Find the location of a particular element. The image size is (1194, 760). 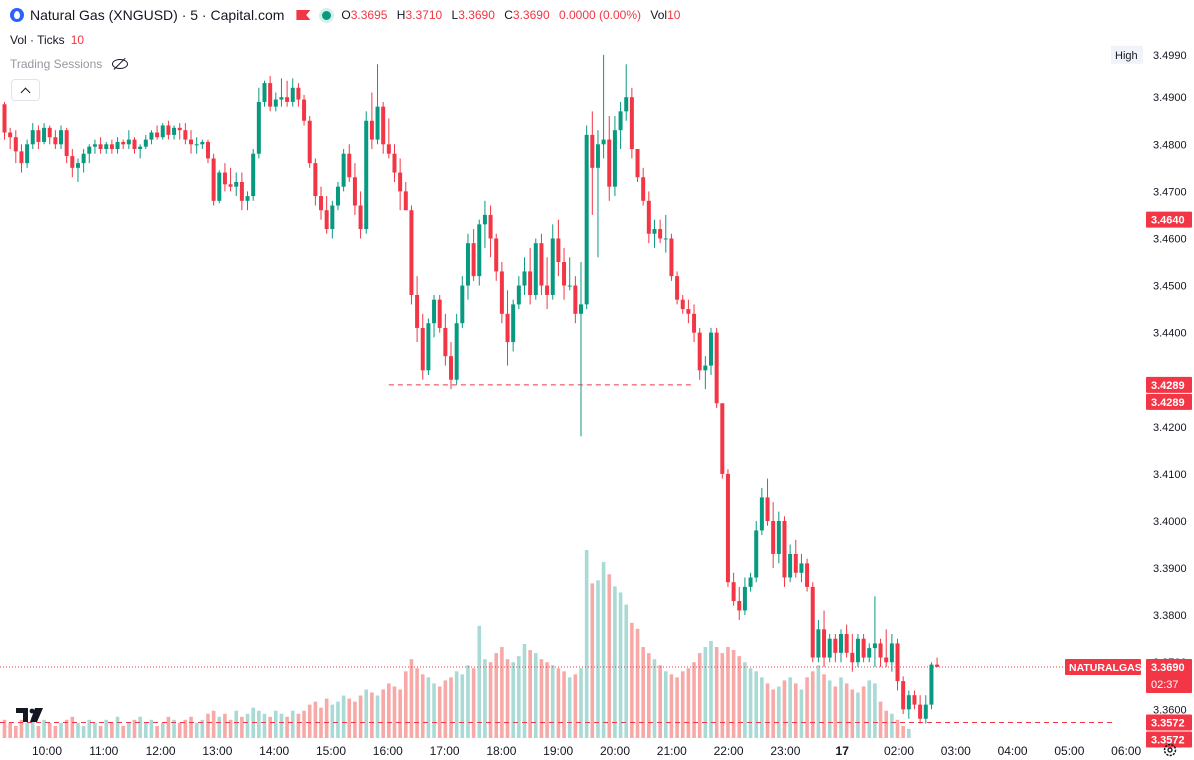

tradingview-logo is located at coordinates (31, 715).